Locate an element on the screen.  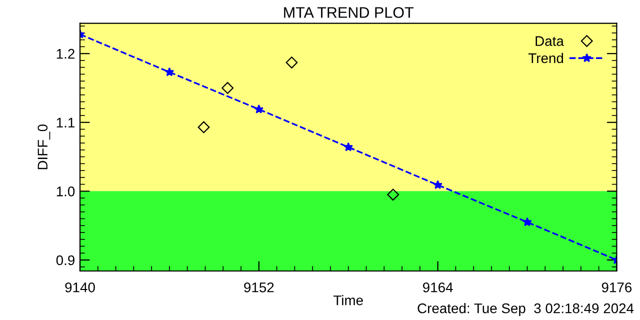
chart-title: MTA TREND PLOT is located at coordinates (349, 12).